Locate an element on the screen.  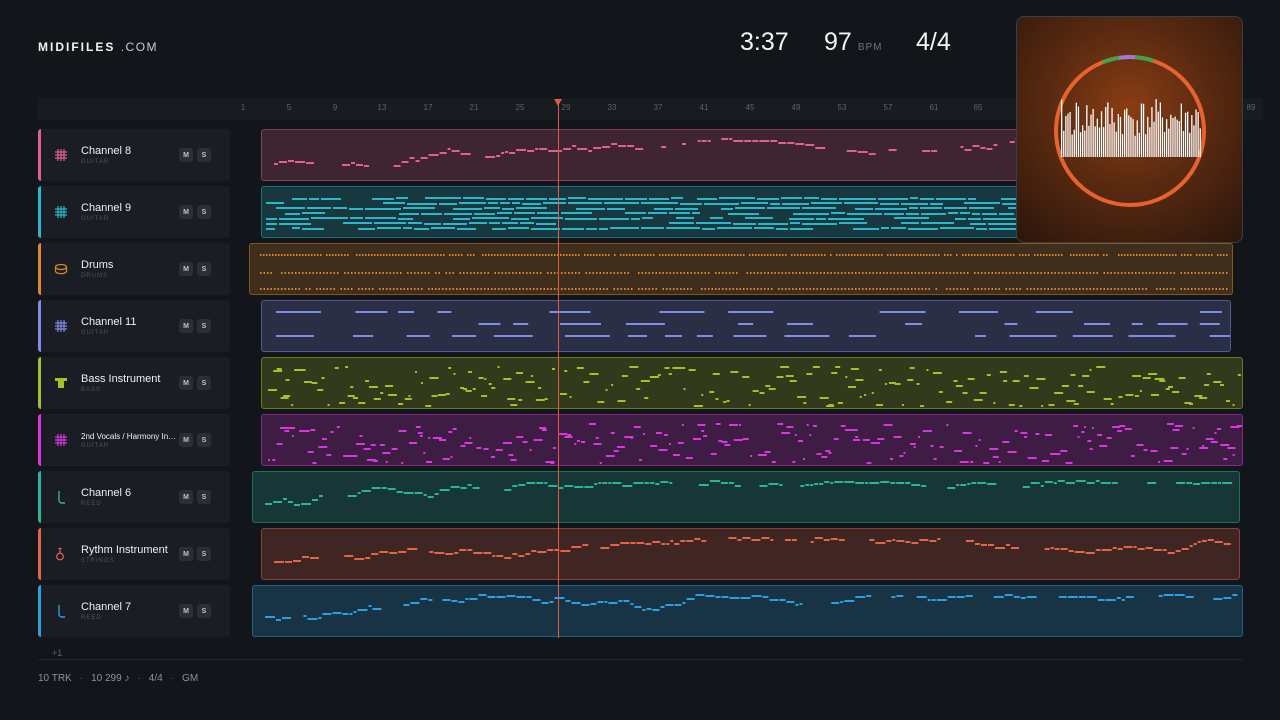
track-header: Rythm Instrument STRINGS M S is located at coordinates (134, 554).